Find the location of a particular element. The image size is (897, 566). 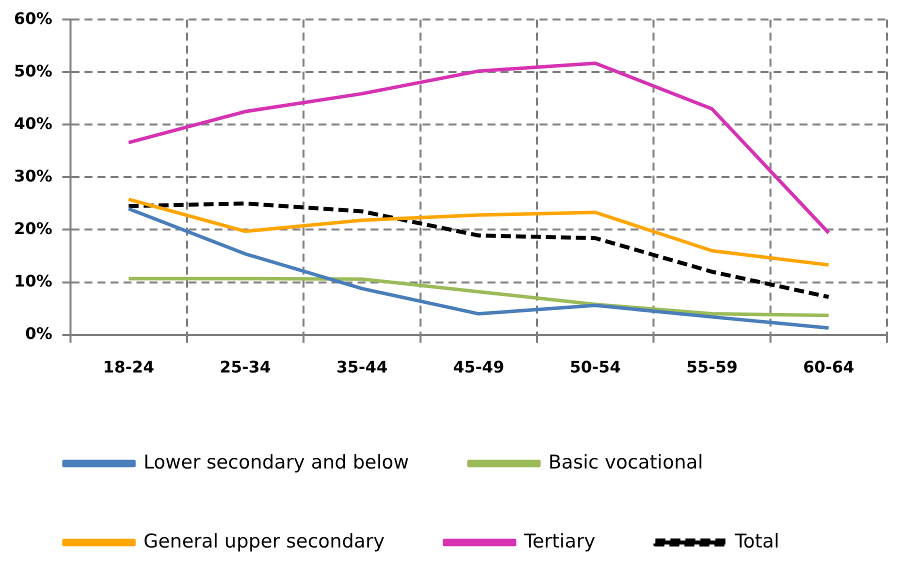

legend-label: General upper secondary is located at coordinates (264, 541).